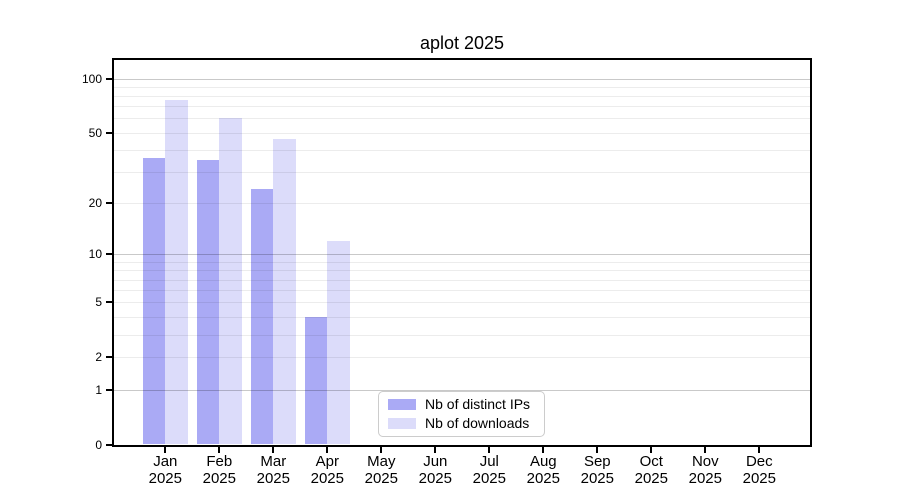 This screenshot has width=900, height=500. What do you see at coordinates (98, 302) in the screenshot?
I see `y-tick-label-5: 5` at bounding box center [98, 302].